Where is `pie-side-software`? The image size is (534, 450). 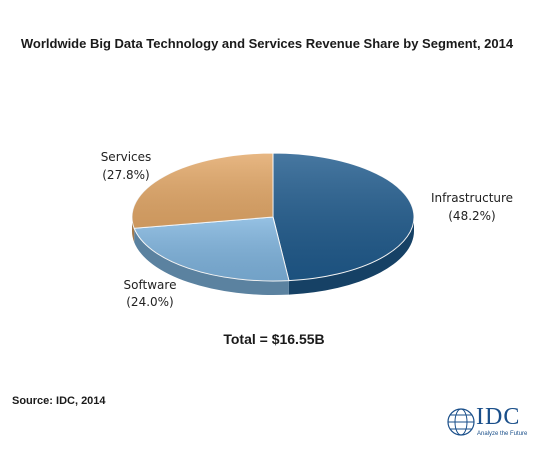 pie-side-software is located at coordinates (211, 261).